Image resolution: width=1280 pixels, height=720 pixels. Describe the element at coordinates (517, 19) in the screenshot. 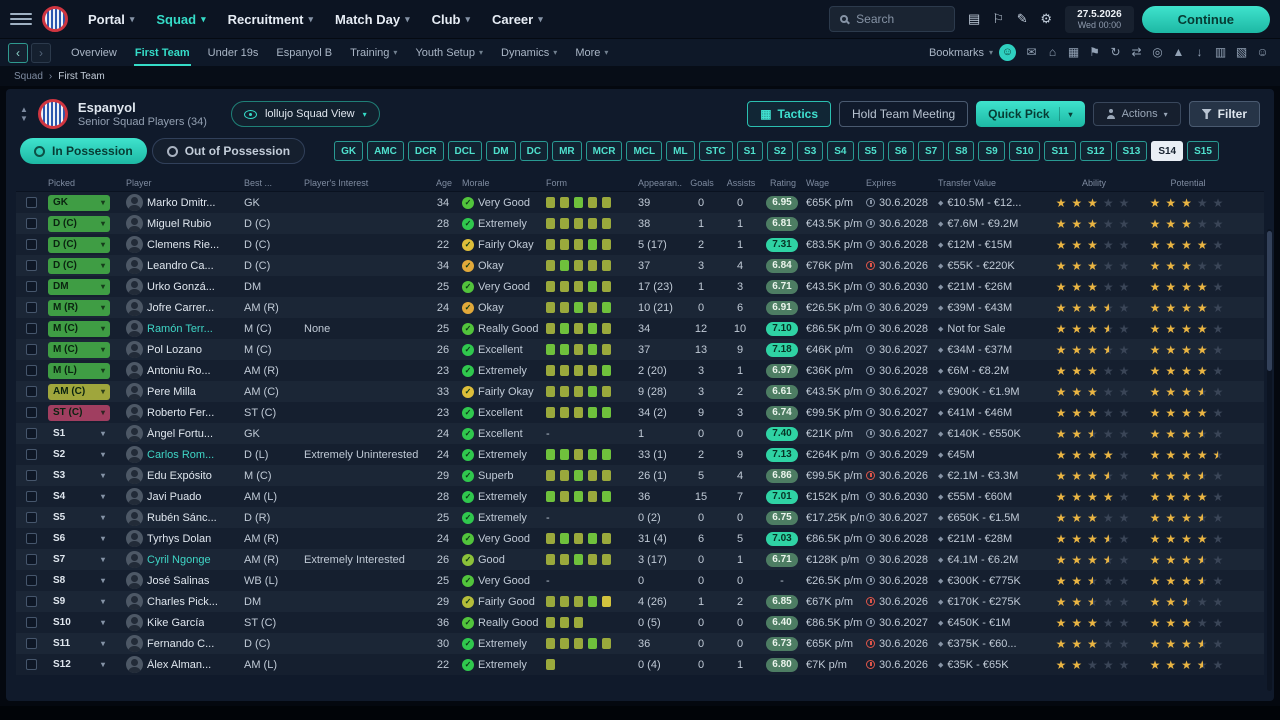

I see `nav-career: Career ▾` at that location.